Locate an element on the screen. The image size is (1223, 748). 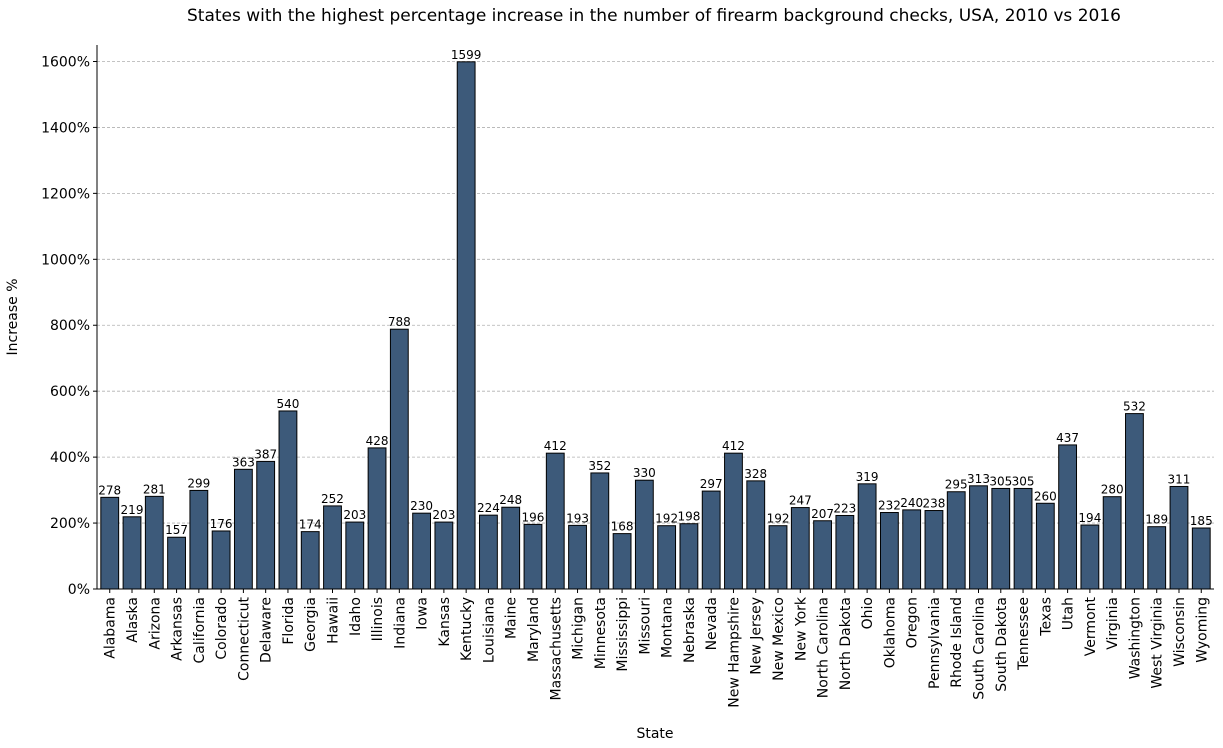
bar-maryland is located at coordinates (533, 556).